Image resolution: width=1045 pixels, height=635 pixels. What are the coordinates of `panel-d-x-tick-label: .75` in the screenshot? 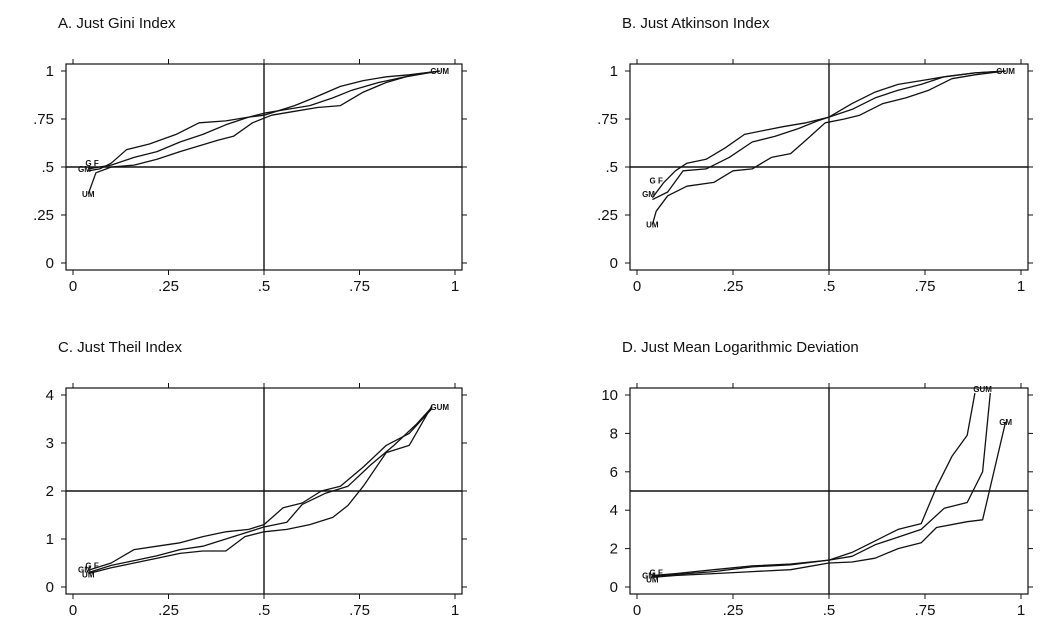 It's located at (925, 610).